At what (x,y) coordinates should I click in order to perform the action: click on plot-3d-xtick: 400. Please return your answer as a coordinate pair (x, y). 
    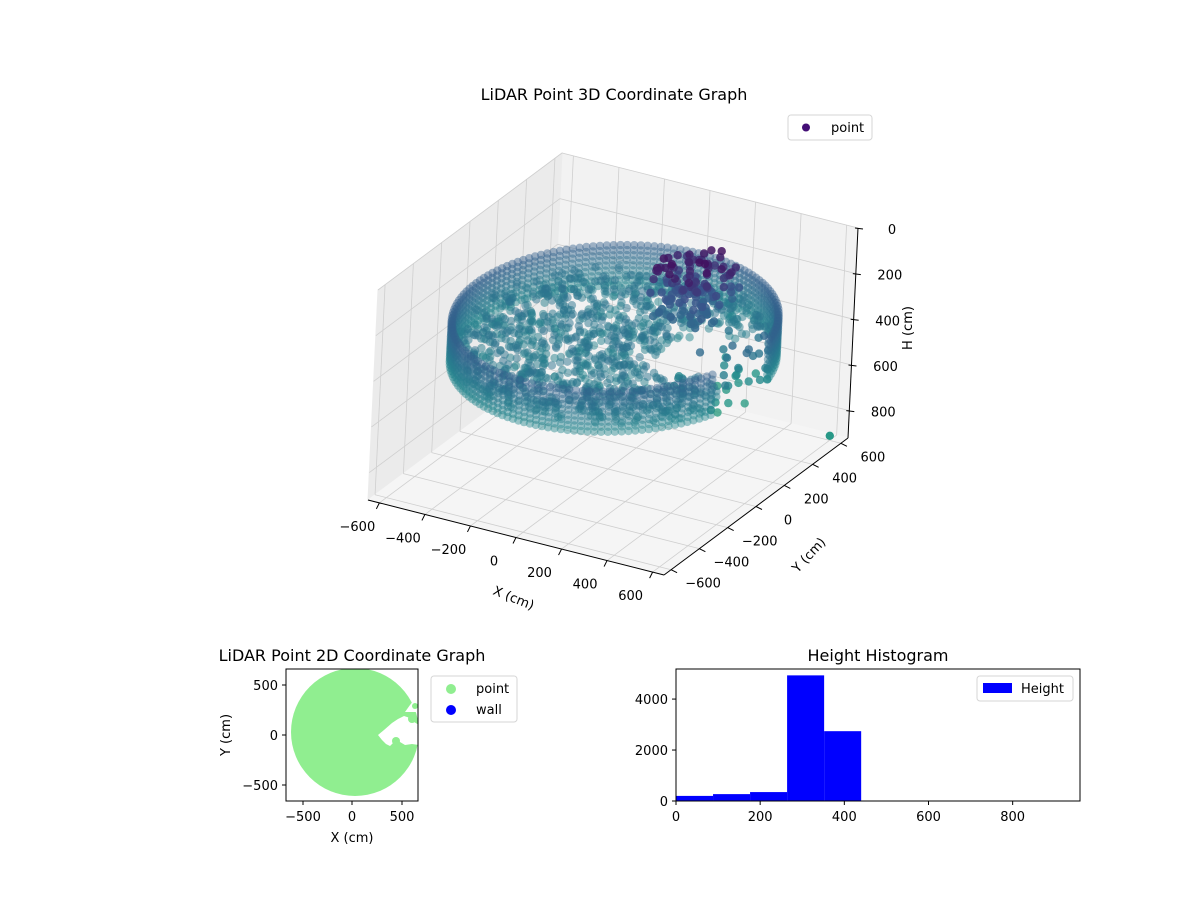
    Looking at the image, I should click on (585, 585).